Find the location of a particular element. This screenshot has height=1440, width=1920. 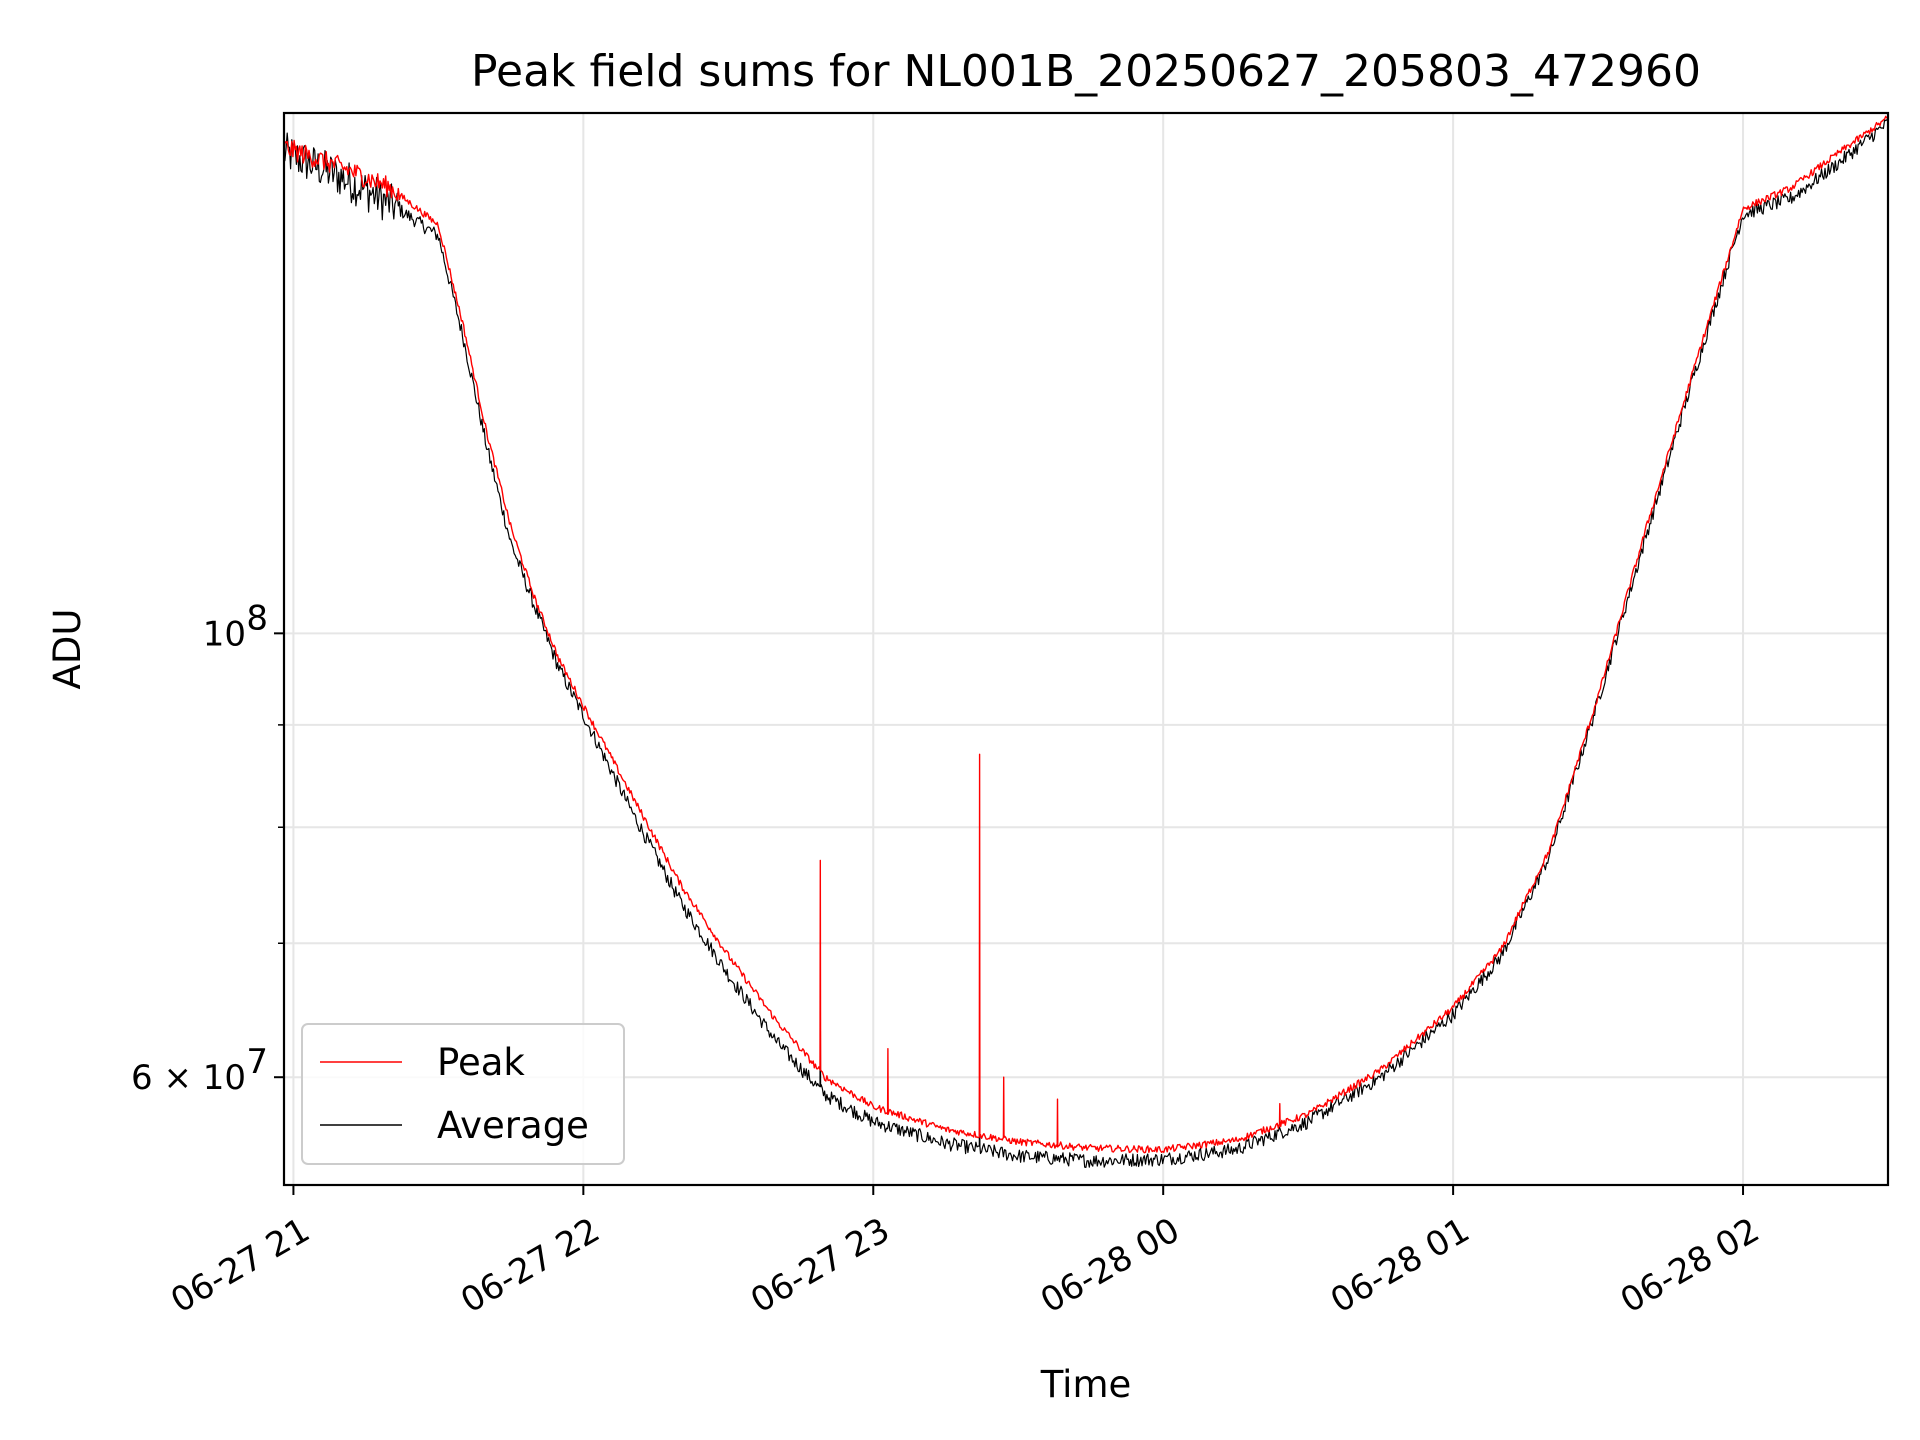

y-tick-label: 10 is located at coordinates (224, 634).